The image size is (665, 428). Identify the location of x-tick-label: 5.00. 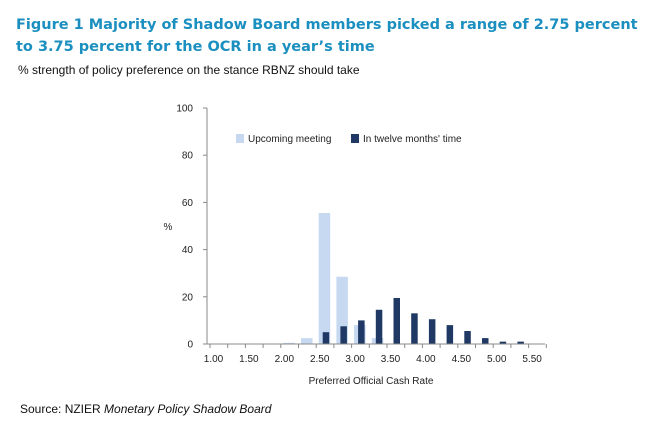
(497, 359).